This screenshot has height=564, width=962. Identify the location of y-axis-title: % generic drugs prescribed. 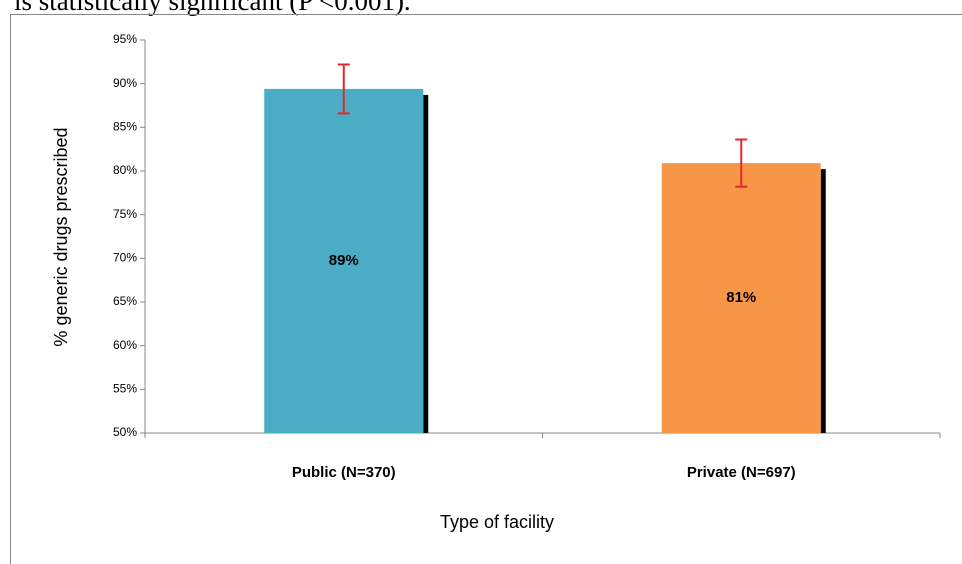
(61, 236).